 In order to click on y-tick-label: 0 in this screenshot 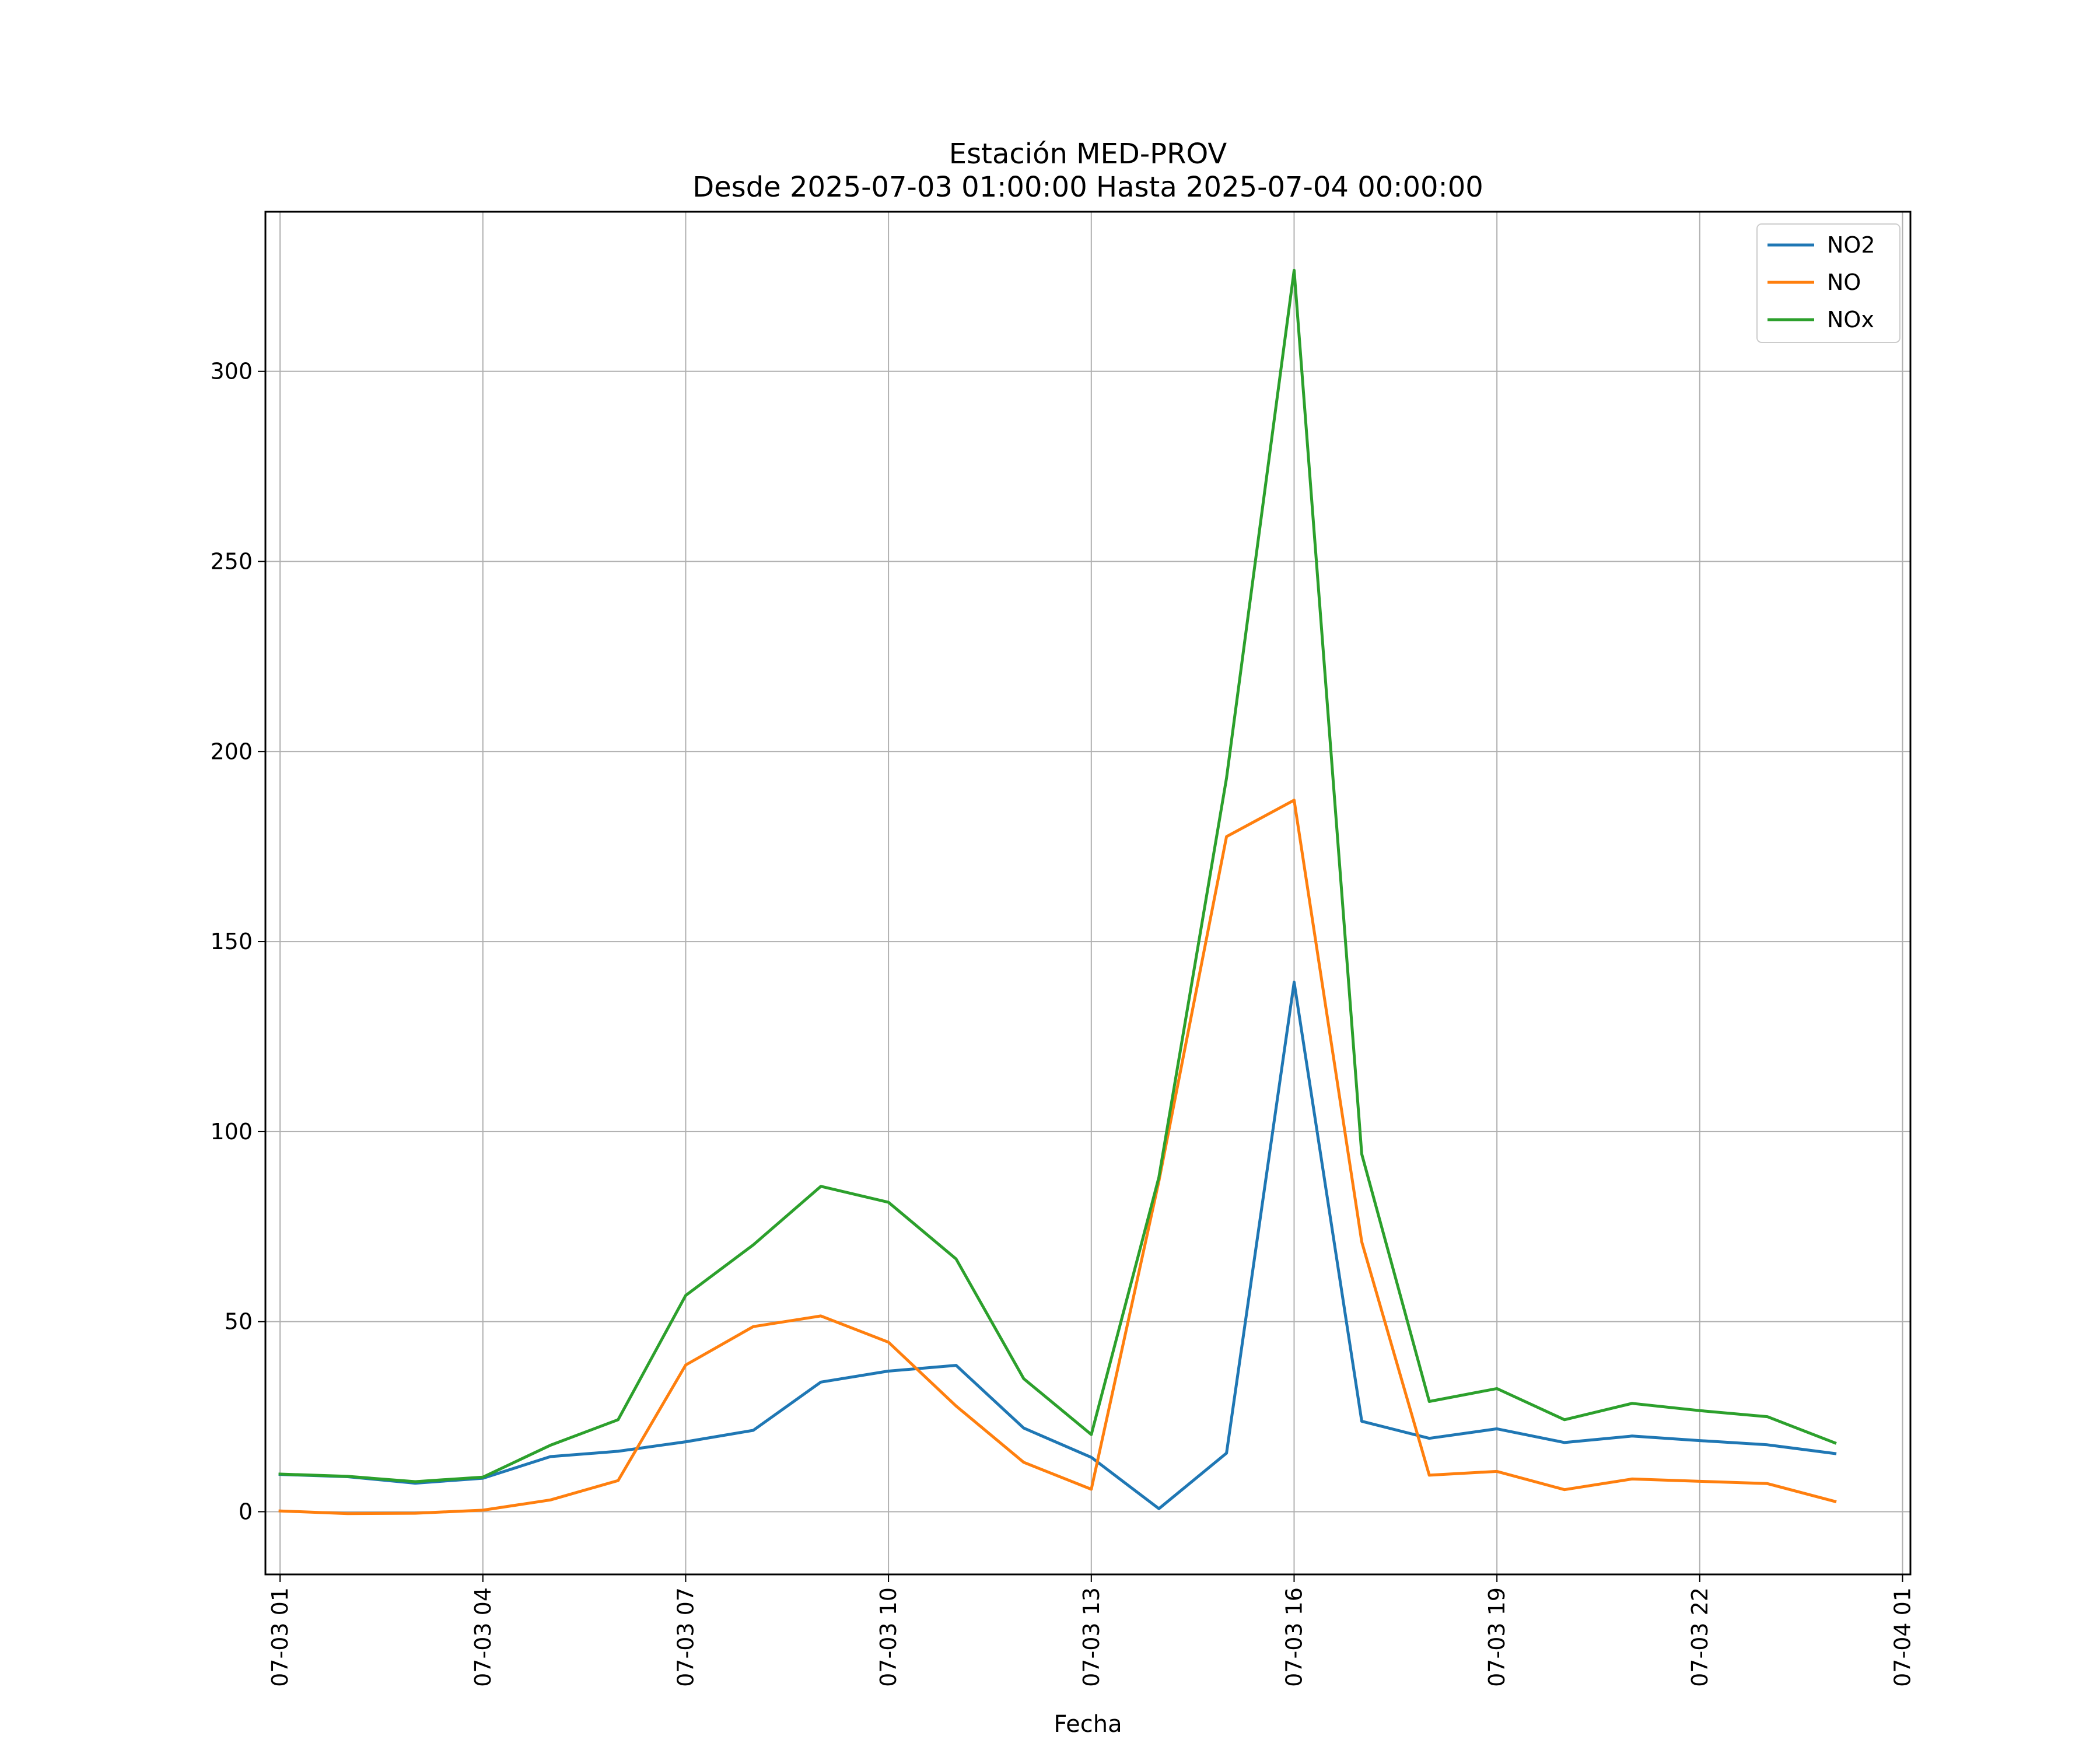, I will do `click(246, 1511)`.